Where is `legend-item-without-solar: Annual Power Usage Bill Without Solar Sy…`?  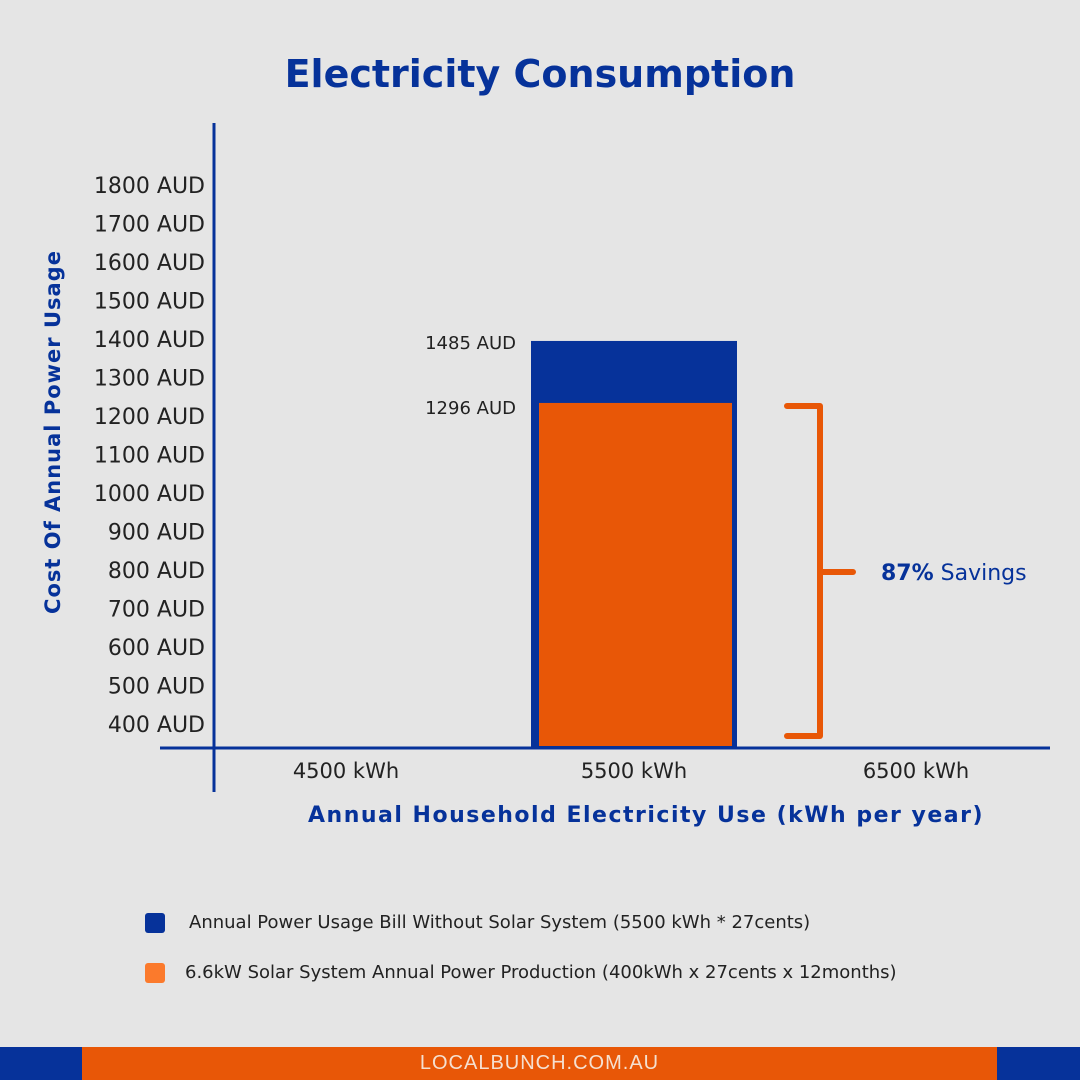 legend-item-without-solar: Annual Power Usage Bill Without Solar Sy… is located at coordinates (477, 922).